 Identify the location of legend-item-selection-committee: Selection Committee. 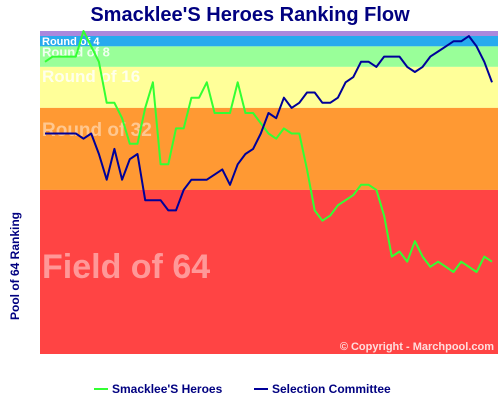
(322, 389).